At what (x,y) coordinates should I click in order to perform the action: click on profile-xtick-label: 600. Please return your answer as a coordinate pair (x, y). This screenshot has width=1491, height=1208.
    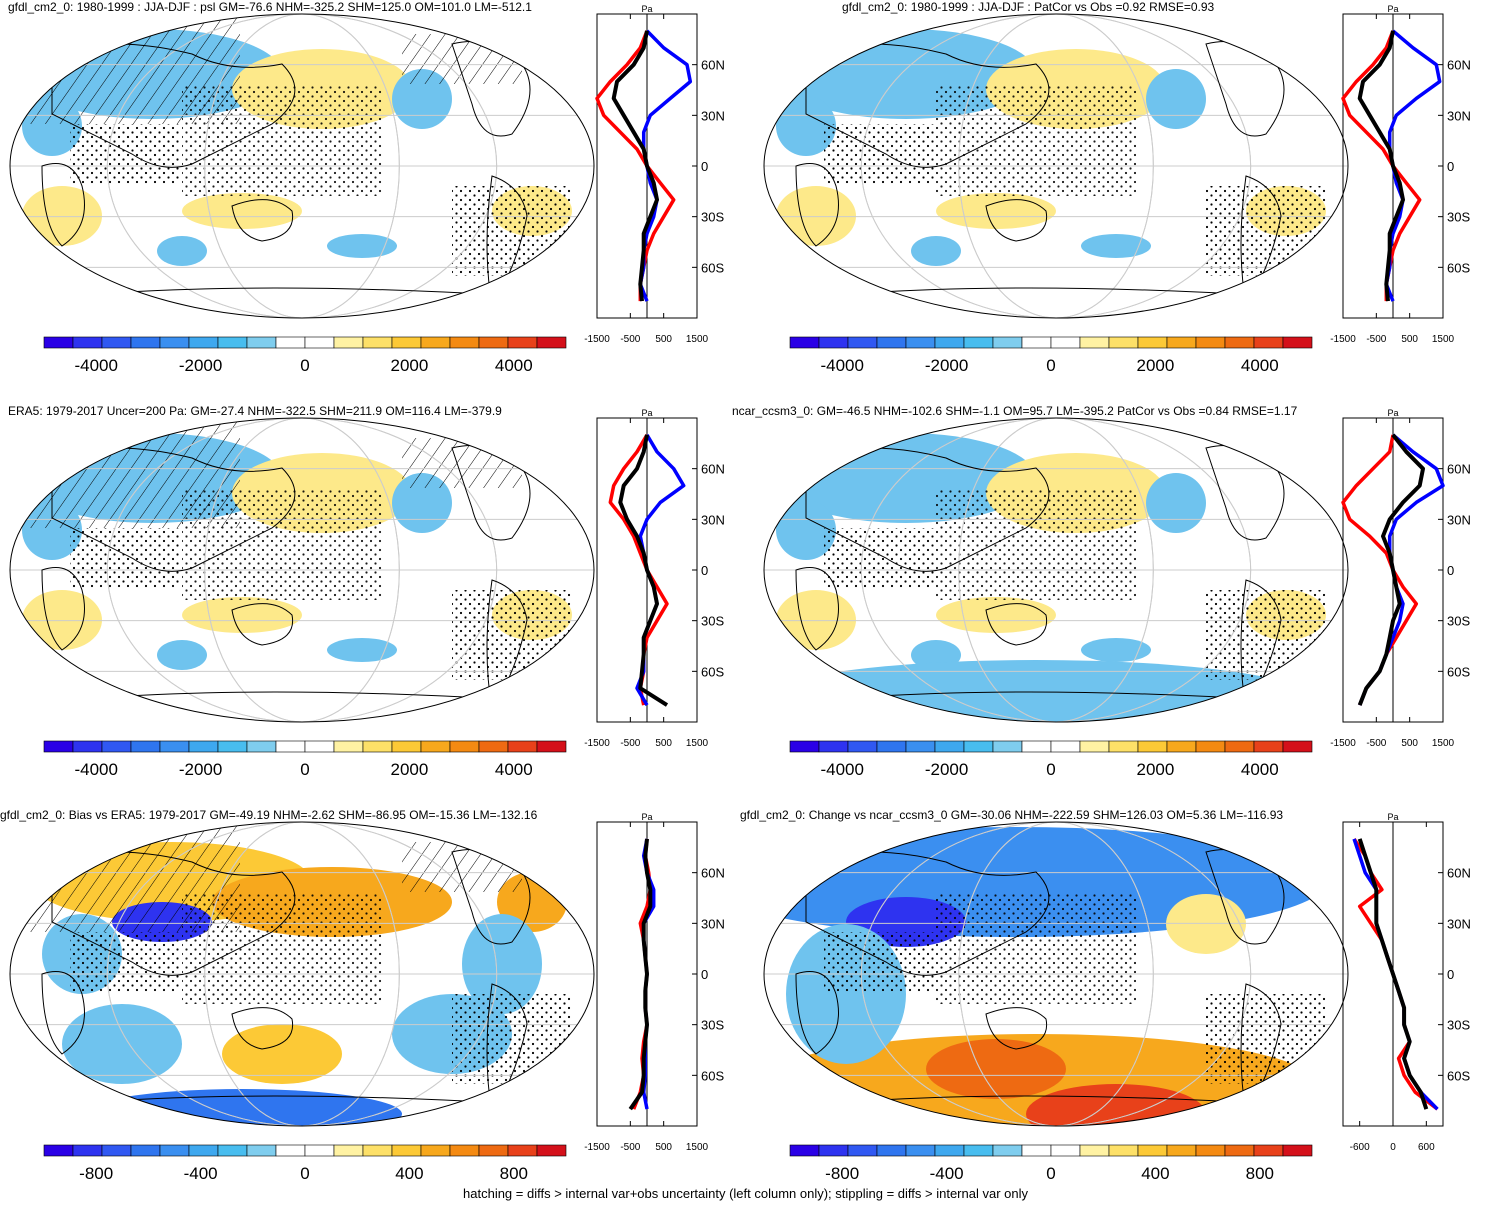
    Looking at the image, I should click on (1426, 1147).